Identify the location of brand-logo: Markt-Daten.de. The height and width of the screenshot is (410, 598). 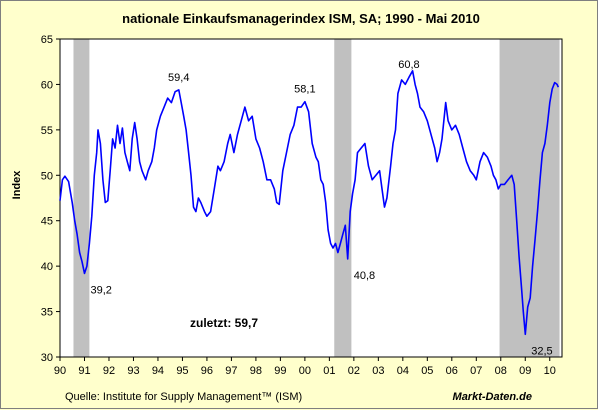
(492, 397).